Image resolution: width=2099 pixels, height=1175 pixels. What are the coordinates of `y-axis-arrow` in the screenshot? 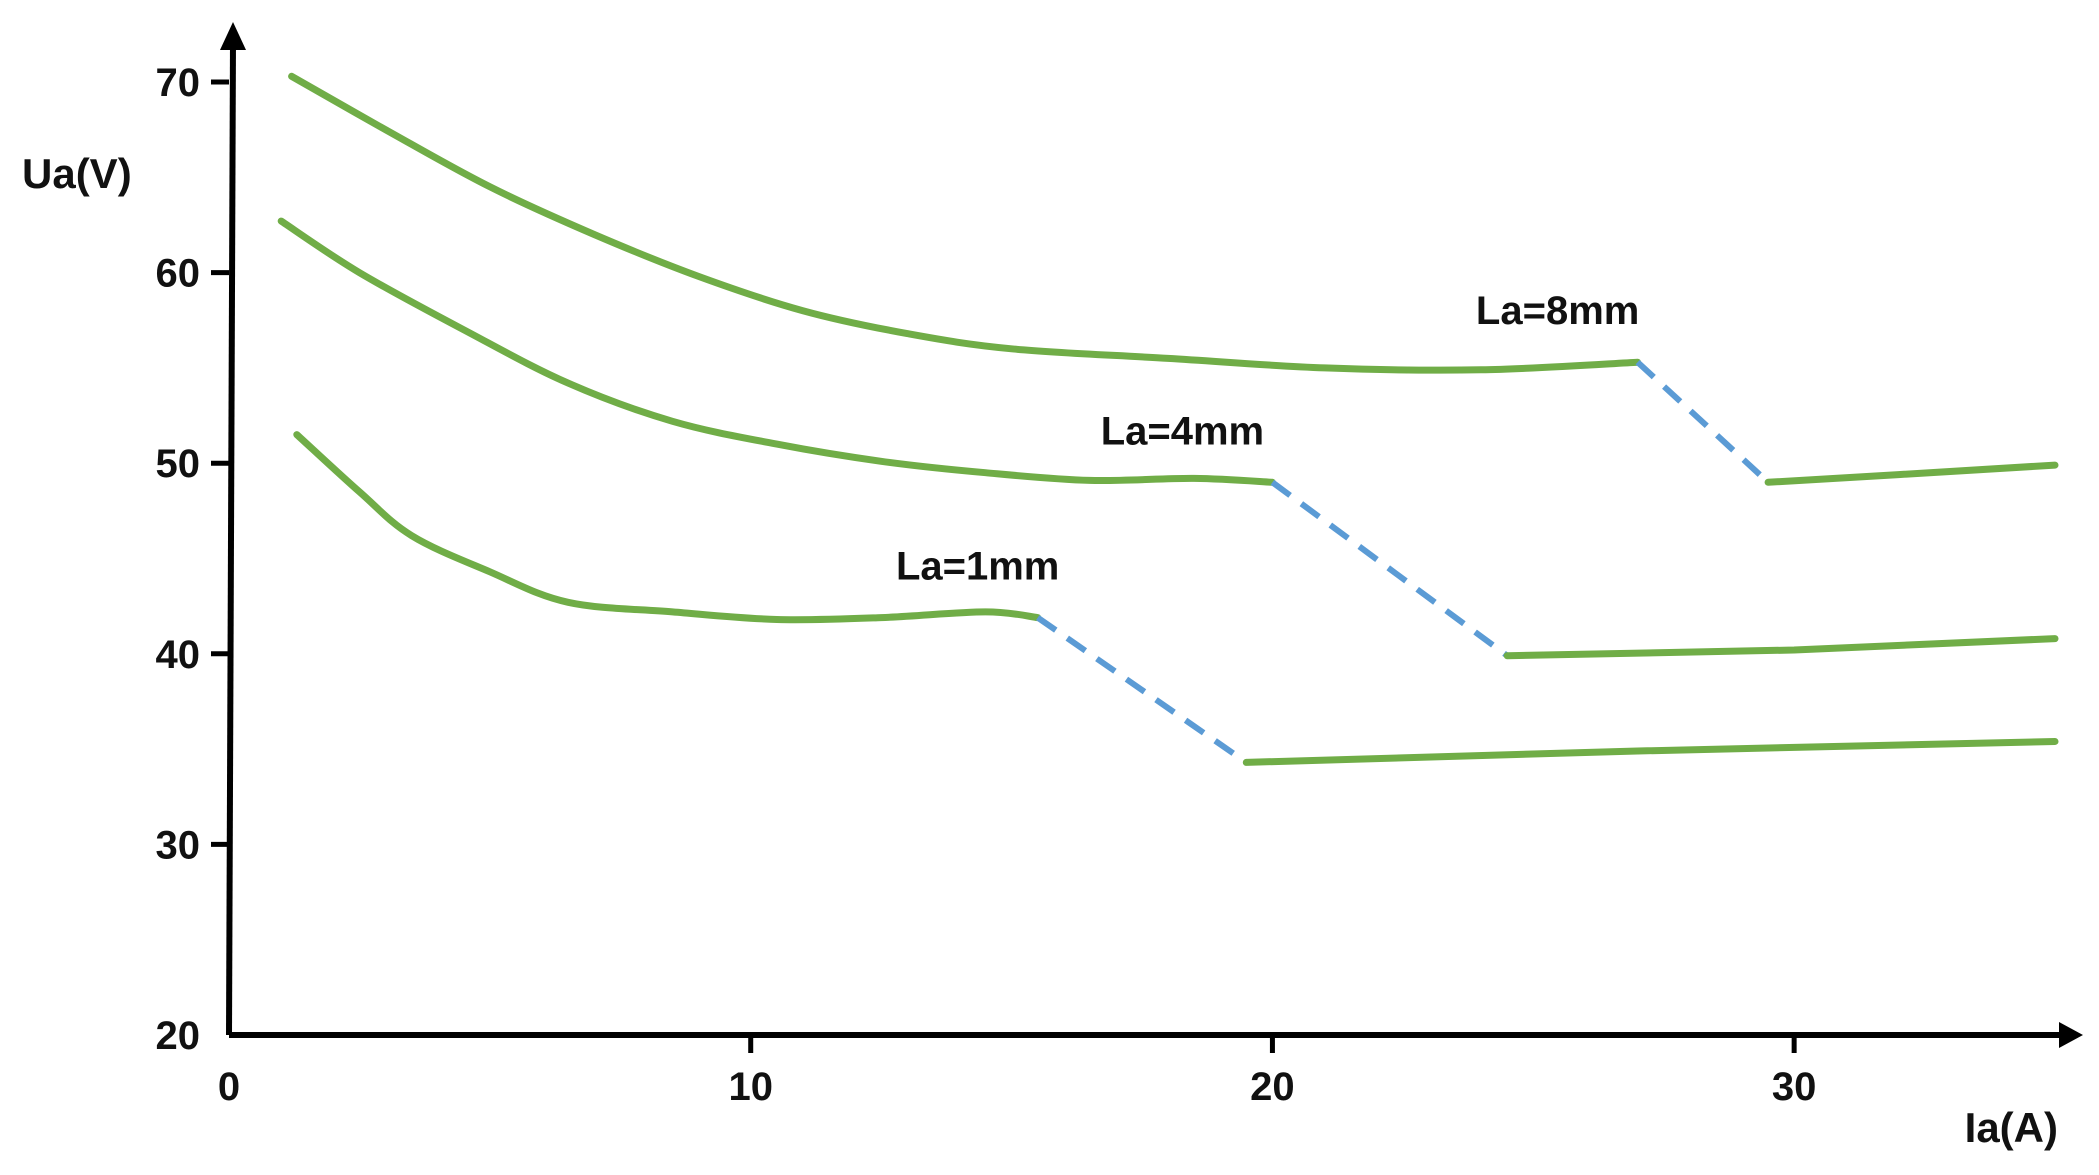 It's located at (233, 36).